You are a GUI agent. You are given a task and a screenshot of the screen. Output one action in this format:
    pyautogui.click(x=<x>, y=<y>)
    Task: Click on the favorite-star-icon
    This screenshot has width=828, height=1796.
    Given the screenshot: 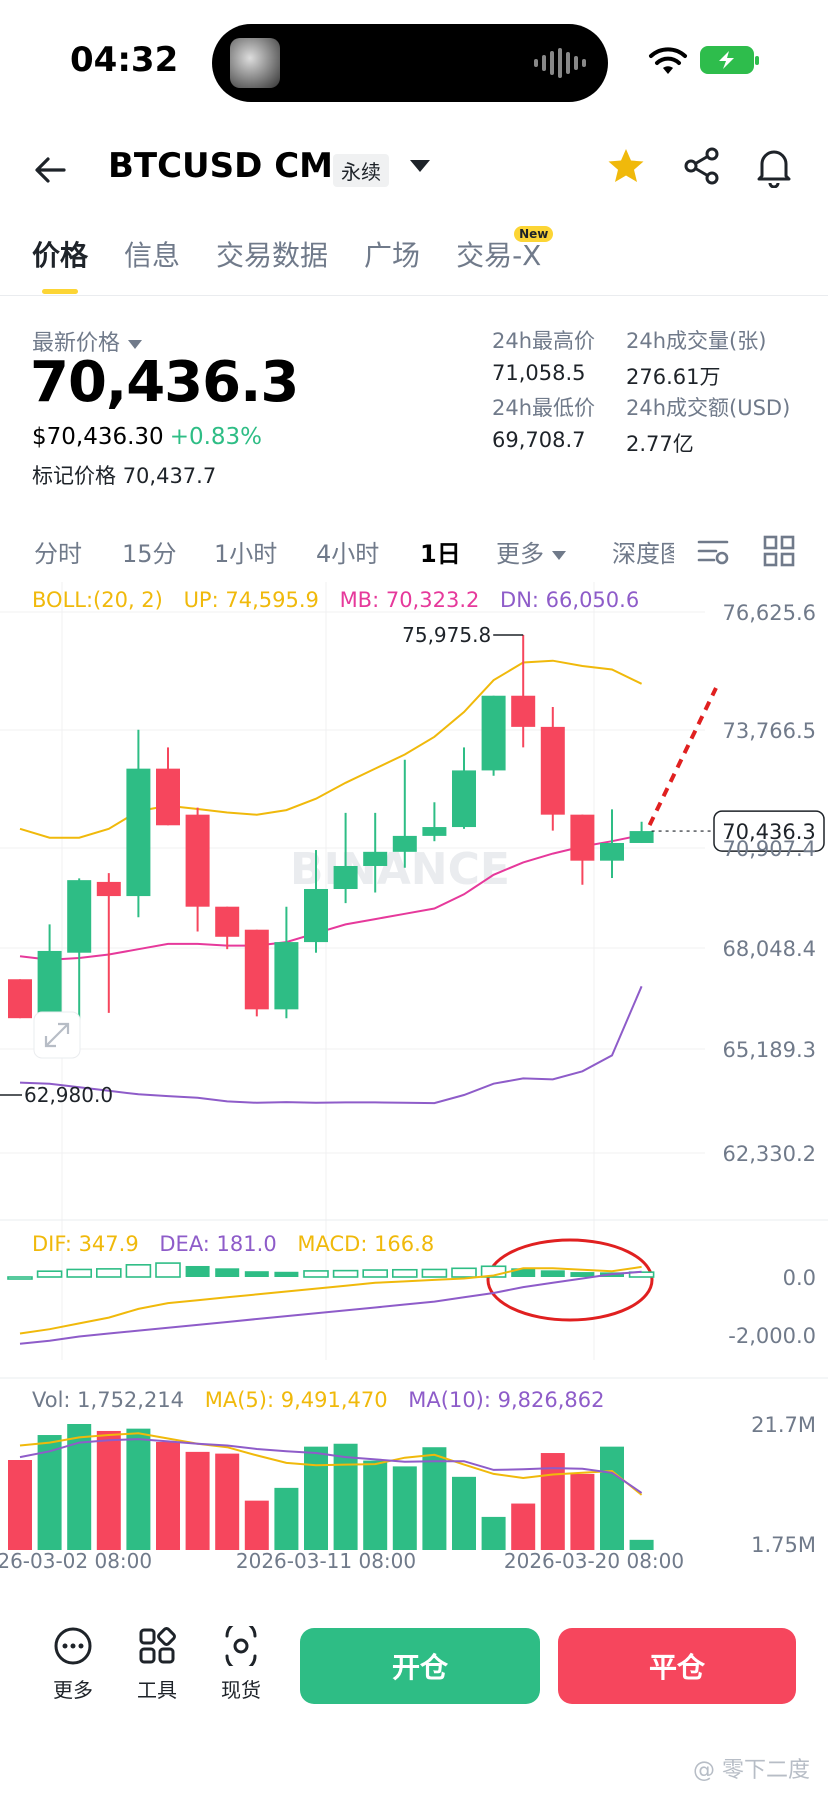 What is the action you would take?
    pyautogui.click(x=626, y=166)
    